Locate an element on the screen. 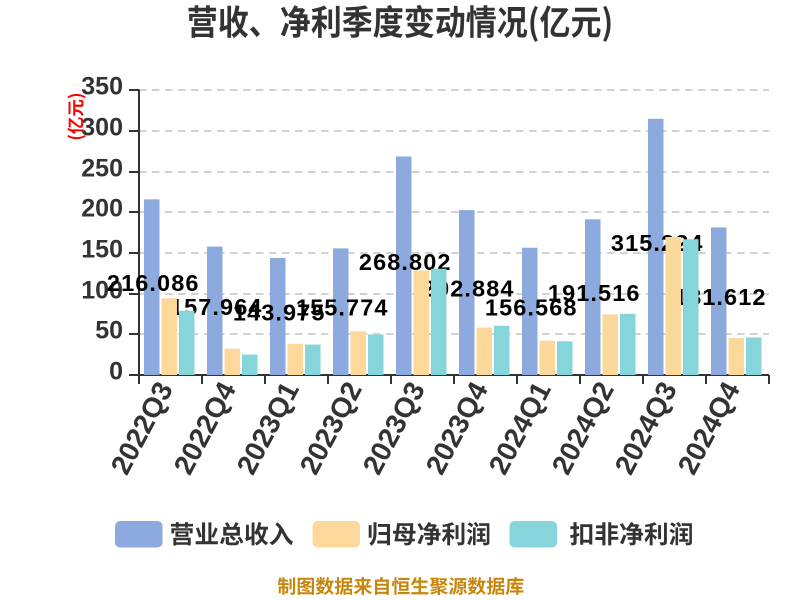 The height and width of the screenshot is (600, 800). svg-text: 156.568 is located at coordinates (531, 307).